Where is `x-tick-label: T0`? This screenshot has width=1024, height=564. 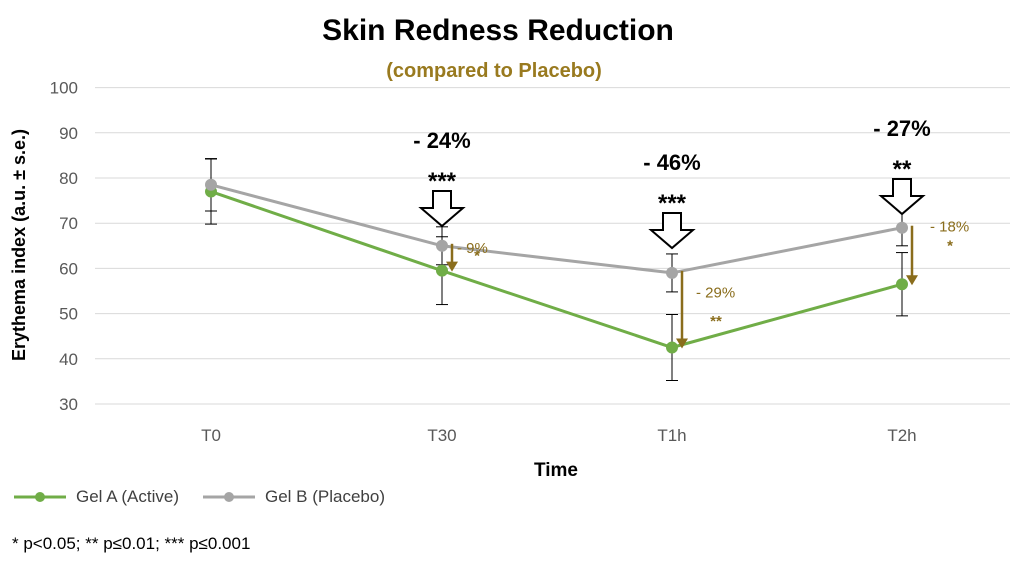 x-tick-label: T0 is located at coordinates (211, 435).